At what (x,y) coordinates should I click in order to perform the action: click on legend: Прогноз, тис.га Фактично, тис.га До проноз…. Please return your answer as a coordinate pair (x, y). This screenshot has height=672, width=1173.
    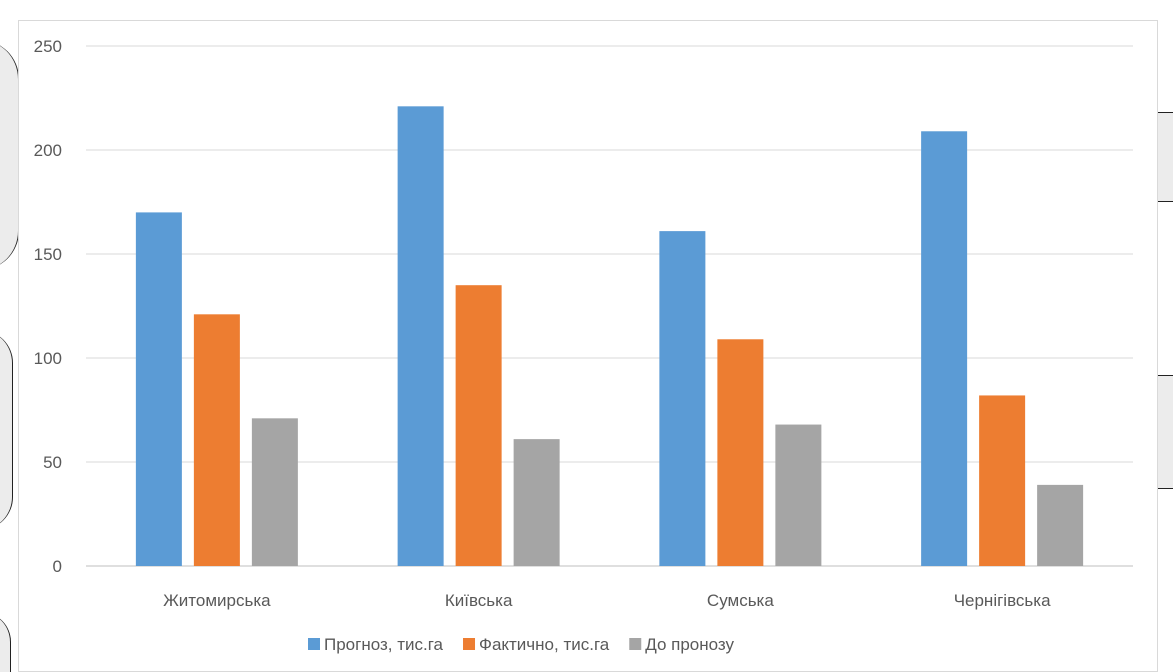
    Looking at the image, I should click on (521, 644).